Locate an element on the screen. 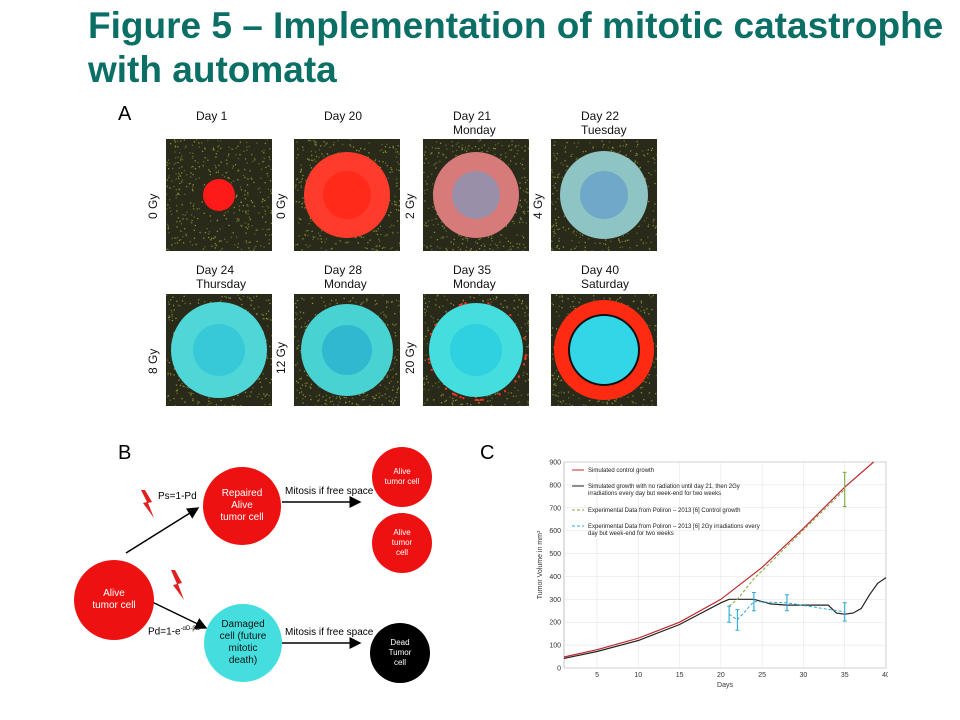 The image size is (960, 720). damage-probability-exponent: -αD-βD² is located at coordinates (191, 629).